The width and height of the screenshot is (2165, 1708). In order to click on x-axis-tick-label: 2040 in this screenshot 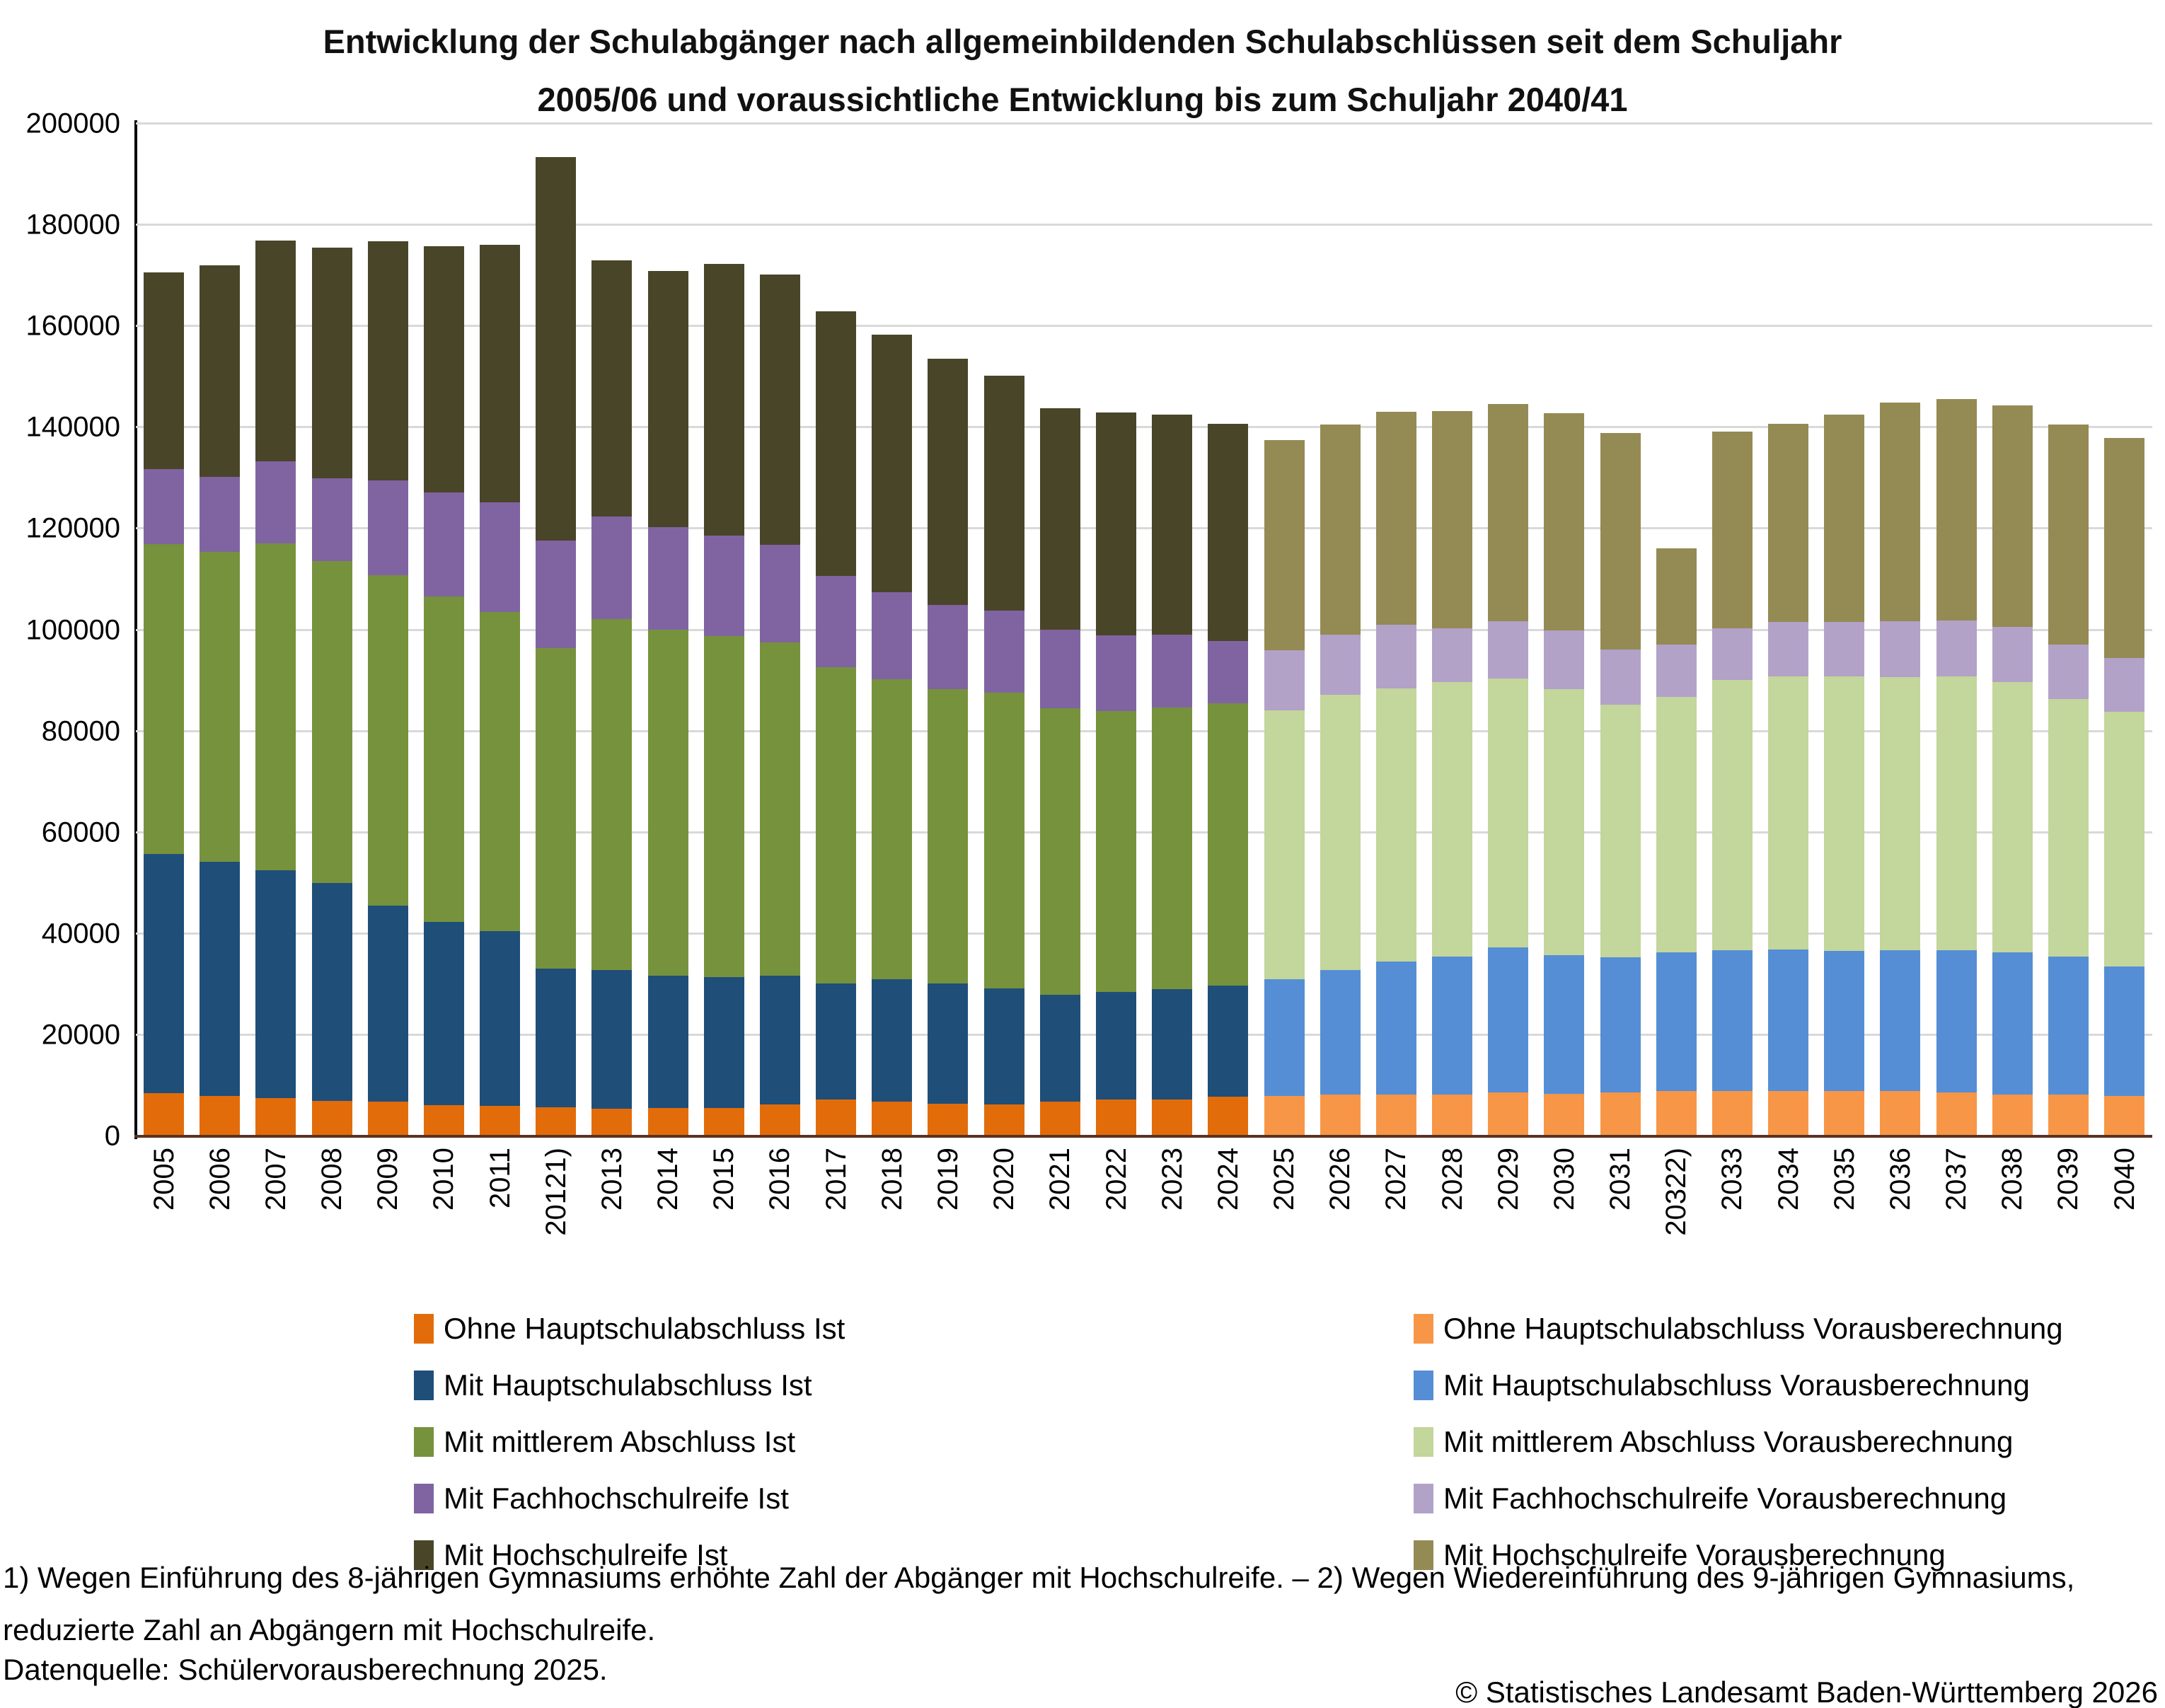, I will do `click(2124, 1179)`.